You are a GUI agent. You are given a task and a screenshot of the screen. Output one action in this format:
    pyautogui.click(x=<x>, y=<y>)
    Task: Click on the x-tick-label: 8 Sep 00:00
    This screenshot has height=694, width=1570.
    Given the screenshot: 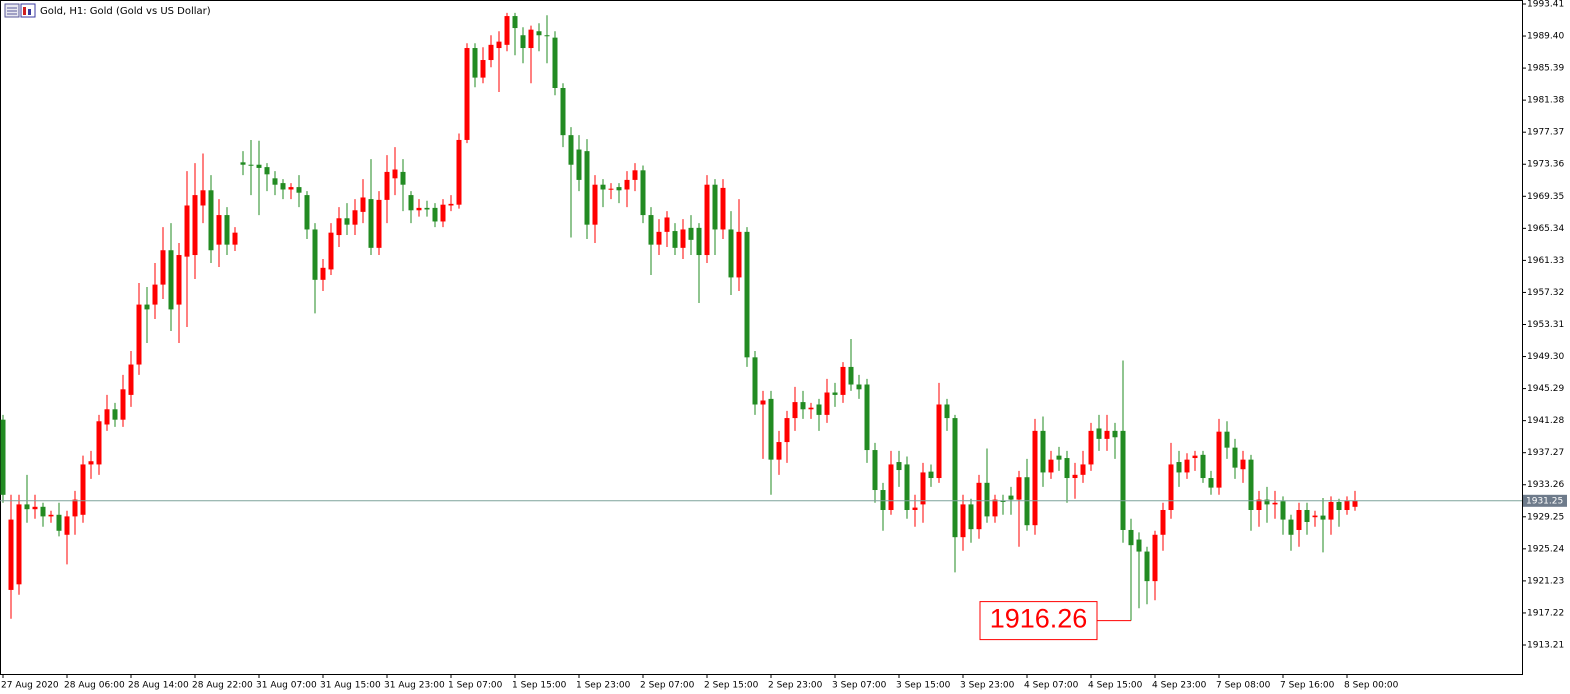 What is the action you would take?
    pyautogui.click(x=1371, y=686)
    